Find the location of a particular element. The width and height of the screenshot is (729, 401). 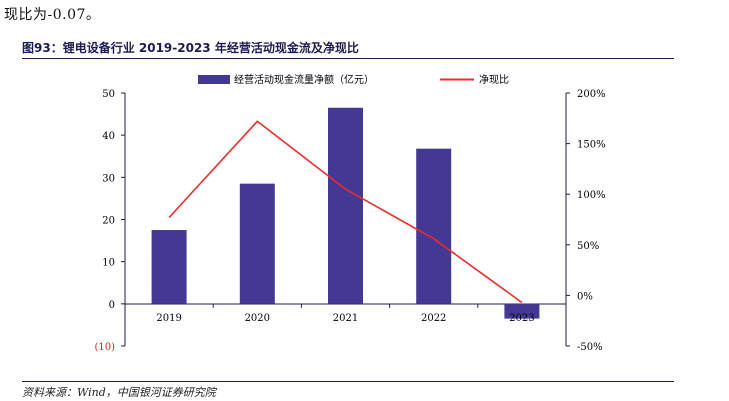

left-tick-label: 30 is located at coordinates (108, 178).